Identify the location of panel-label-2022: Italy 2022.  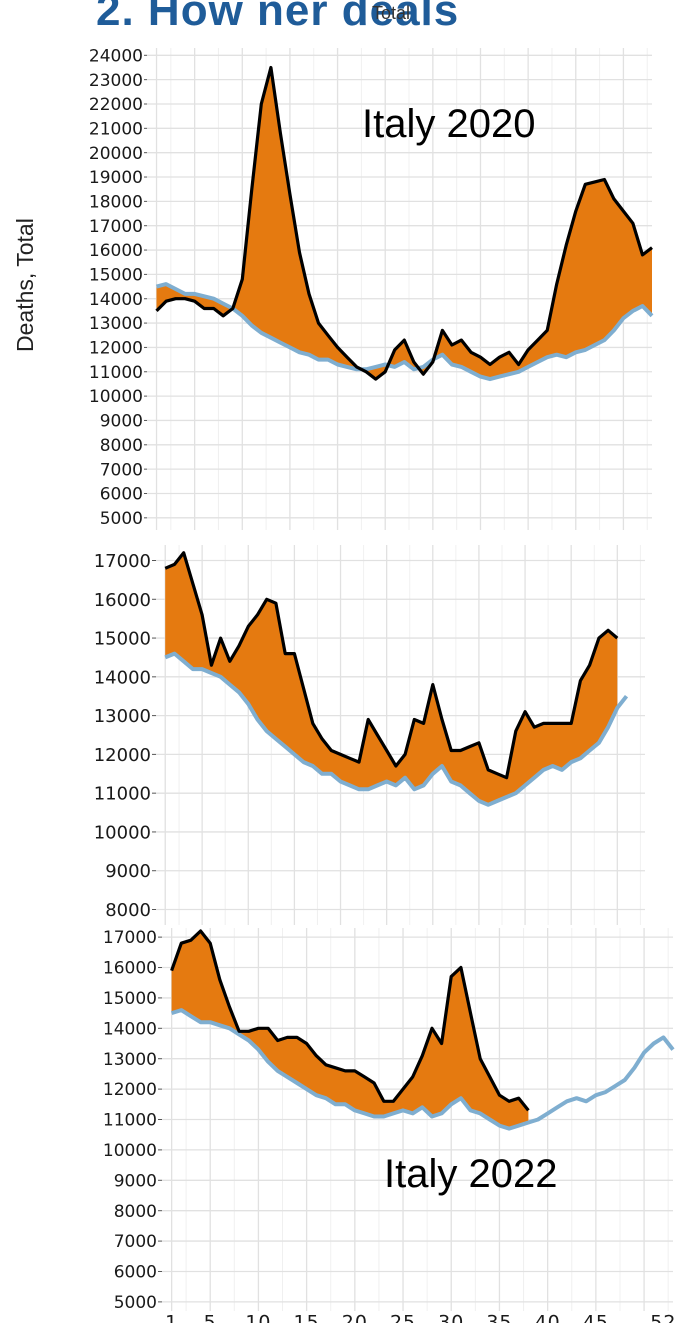
(471, 1174).